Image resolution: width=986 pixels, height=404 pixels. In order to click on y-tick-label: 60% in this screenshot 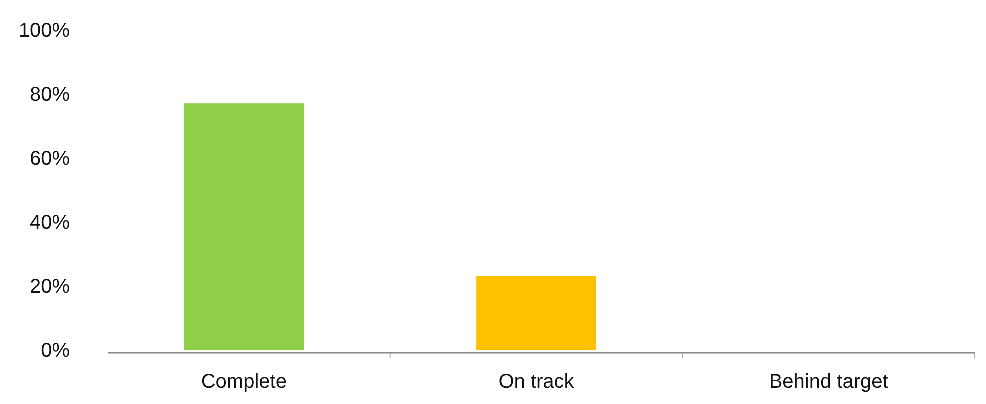, I will do `click(50, 159)`.